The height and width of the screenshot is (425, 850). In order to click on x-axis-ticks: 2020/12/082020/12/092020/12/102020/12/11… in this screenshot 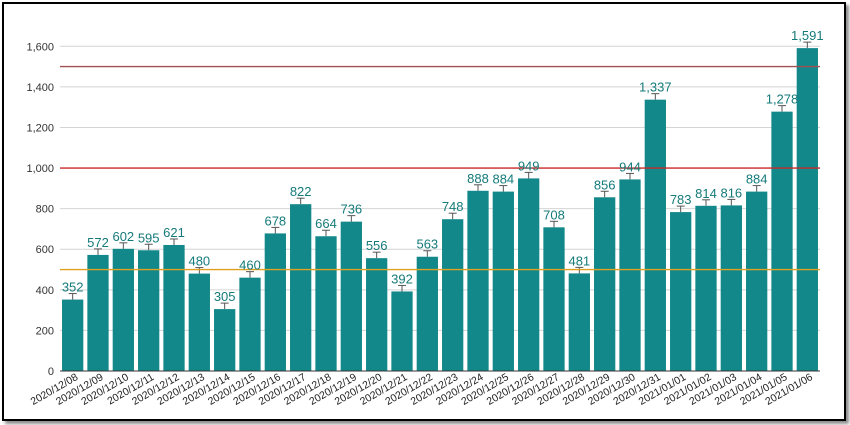, I will do `click(422, 389)`.